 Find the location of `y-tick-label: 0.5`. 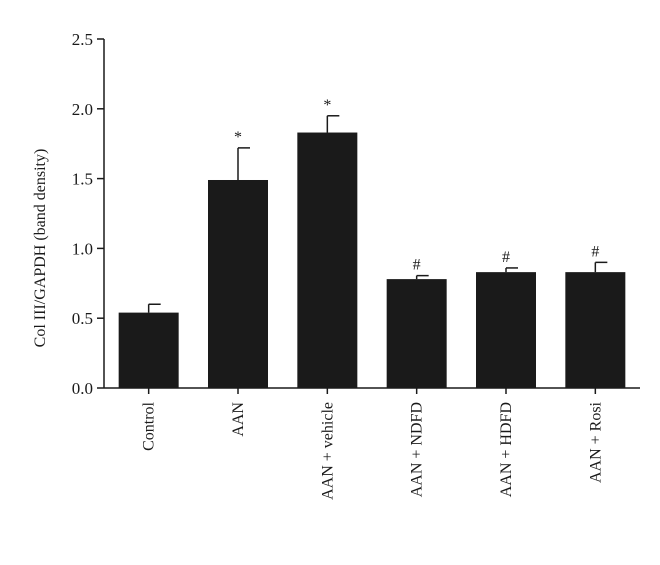

y-tick-label: 0.5 is located at coordinates (82, 318).